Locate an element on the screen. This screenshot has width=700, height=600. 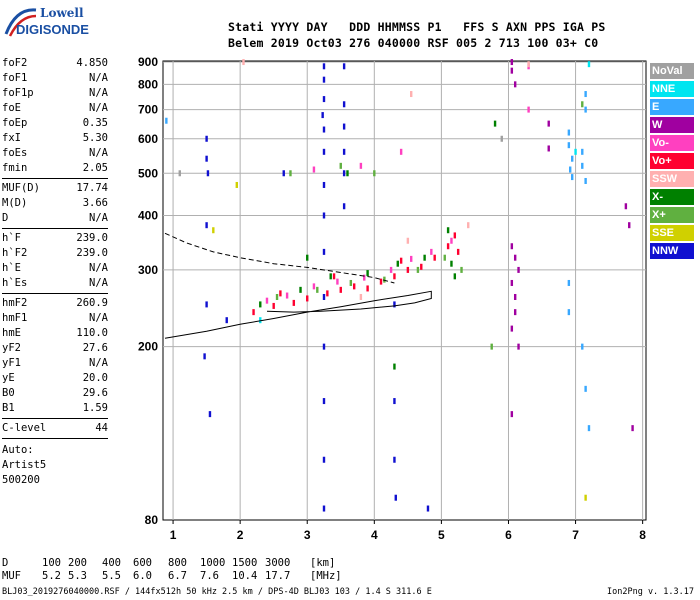
legend-item-w: W is located at coordinates (672, 125).